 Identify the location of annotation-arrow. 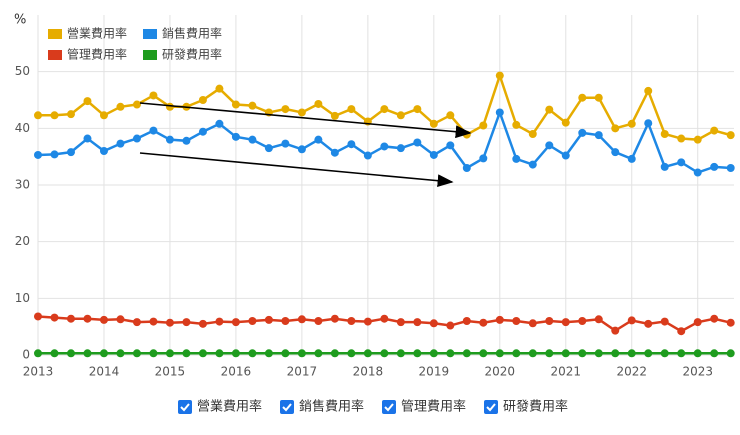
(305, 120).